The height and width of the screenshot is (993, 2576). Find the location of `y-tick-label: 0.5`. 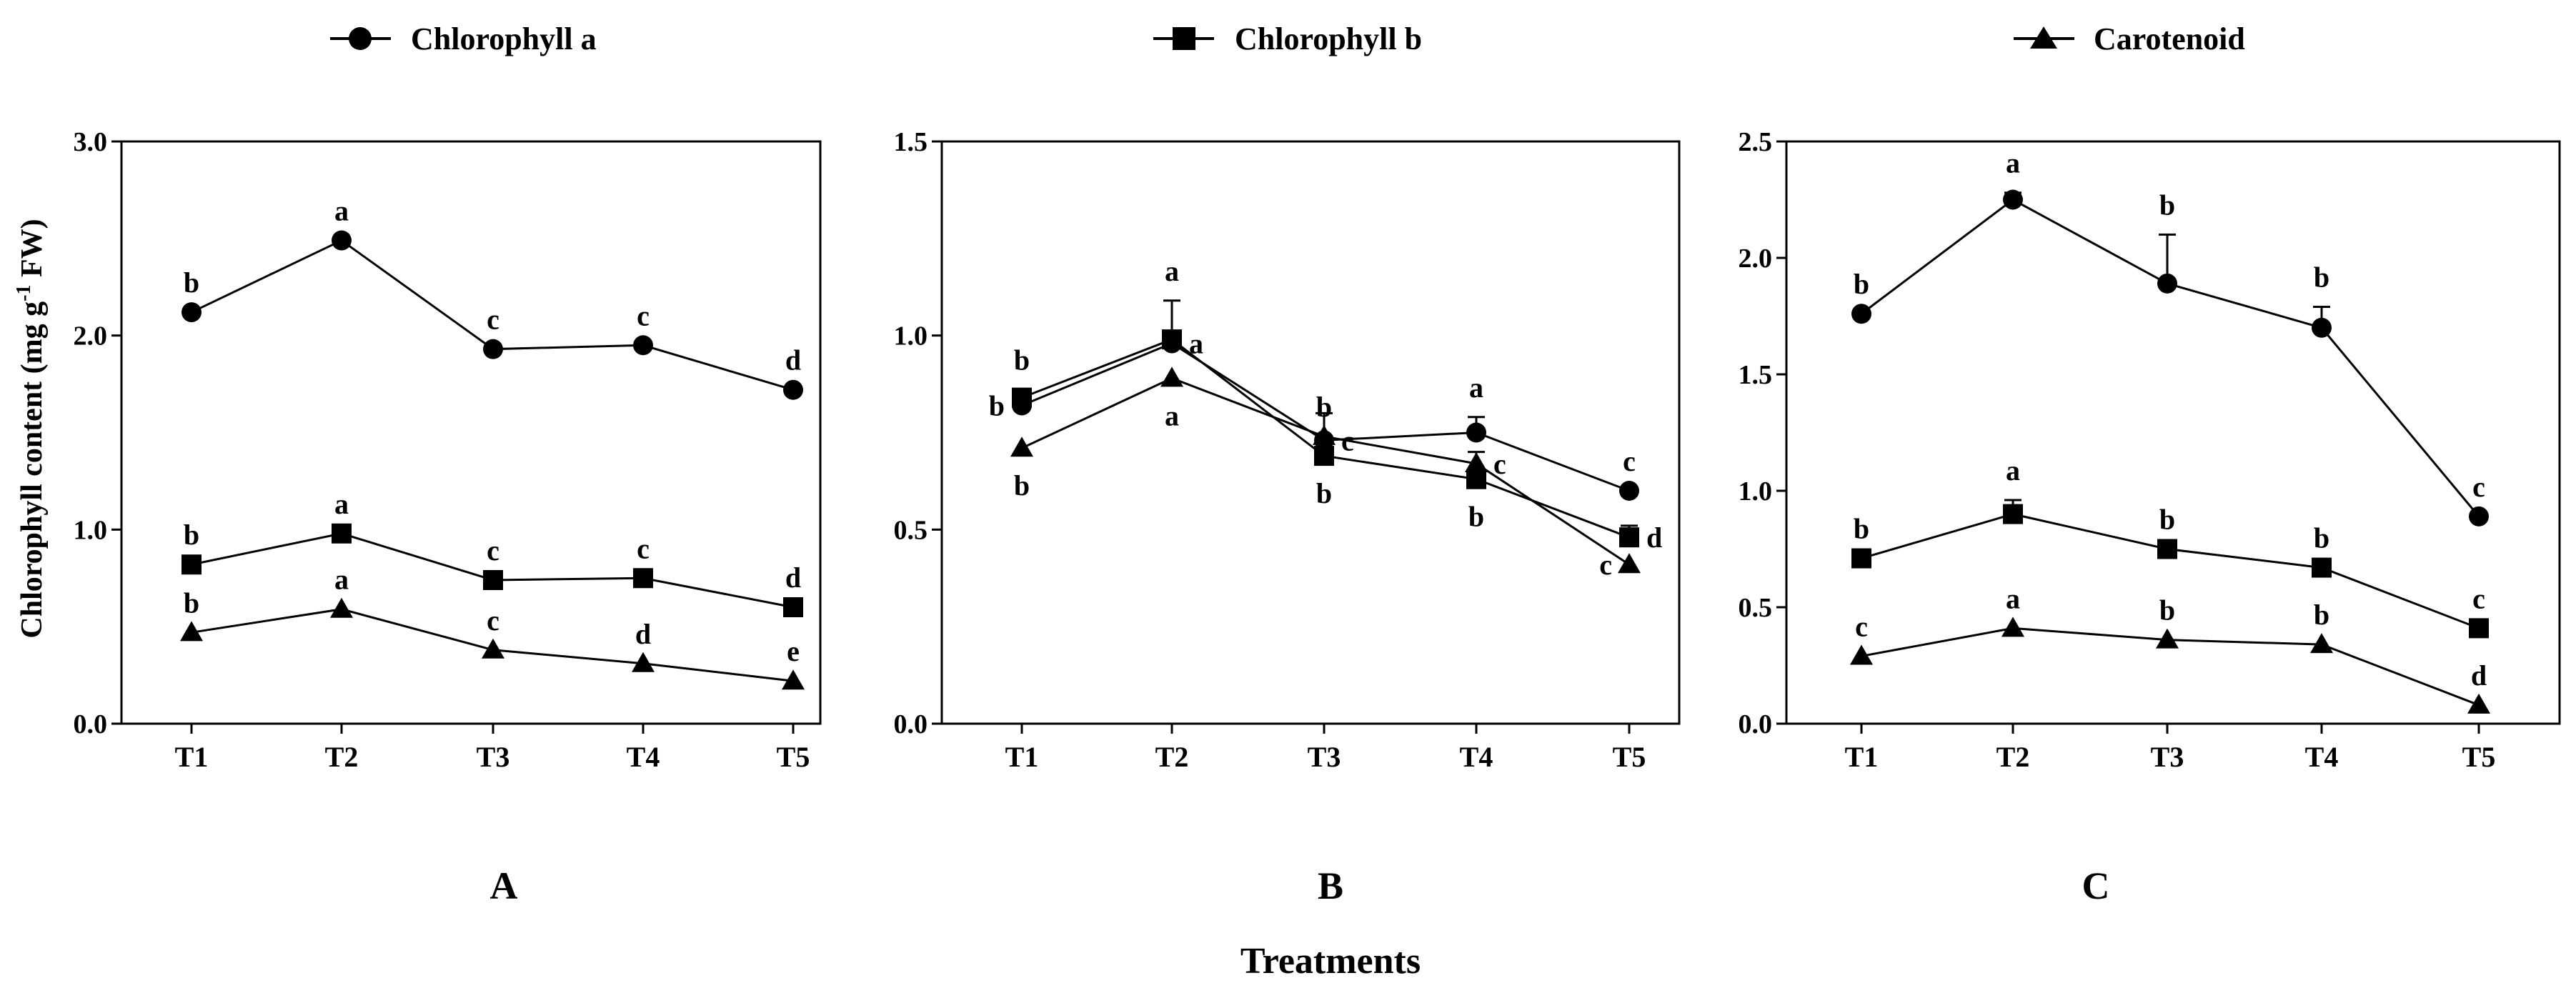

y-tick-label: 0.5 is located at coordinates (911, 530).